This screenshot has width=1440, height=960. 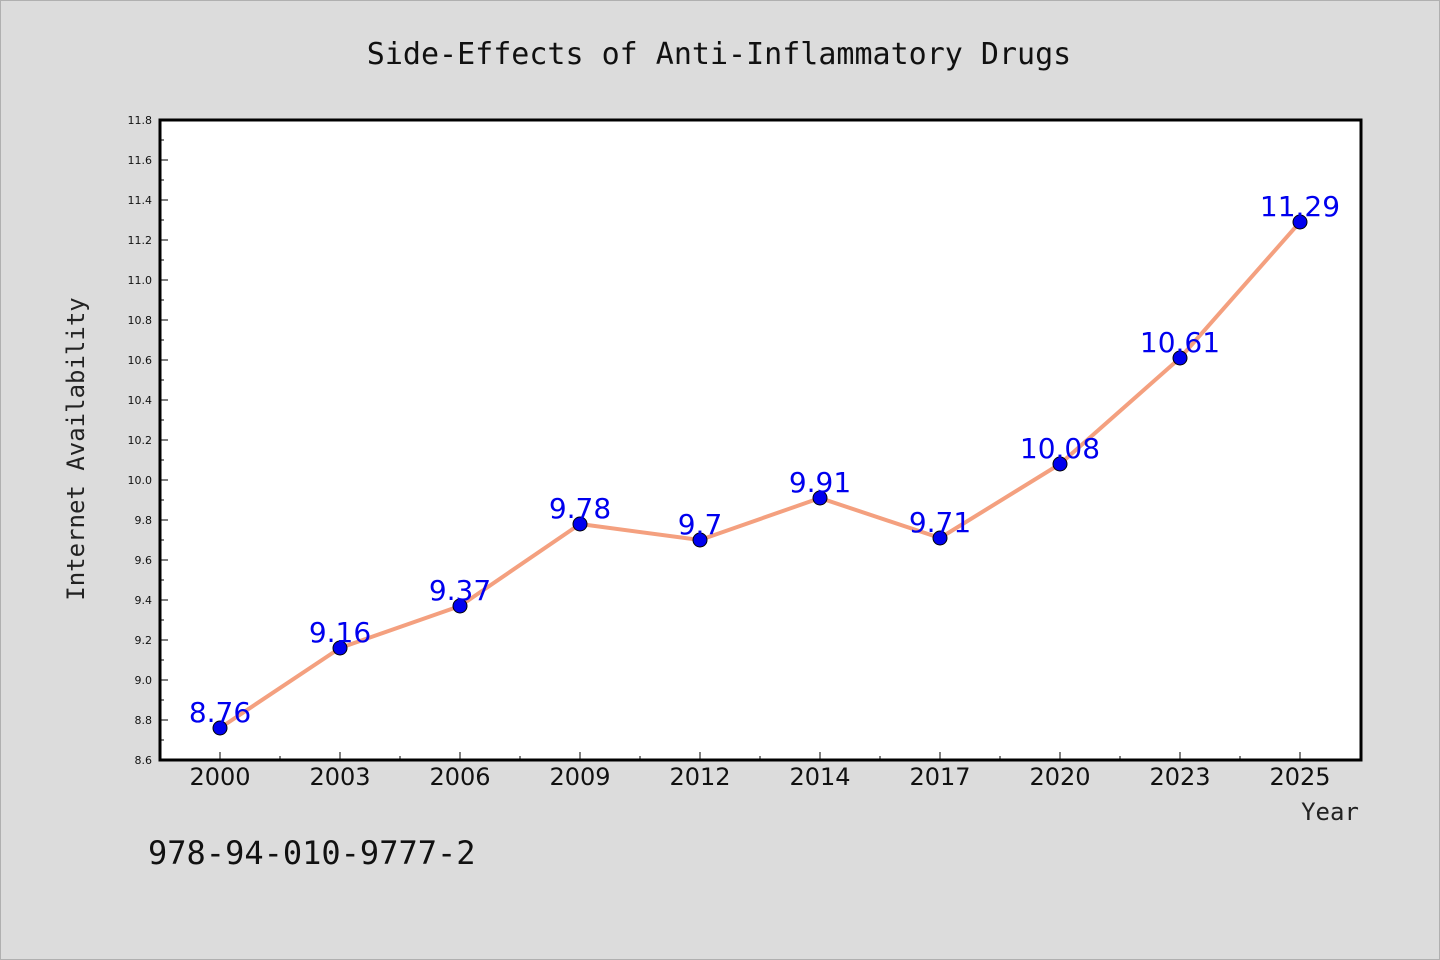 I want to click on y-tick-label: 11.8, so click(x=140, y=120).